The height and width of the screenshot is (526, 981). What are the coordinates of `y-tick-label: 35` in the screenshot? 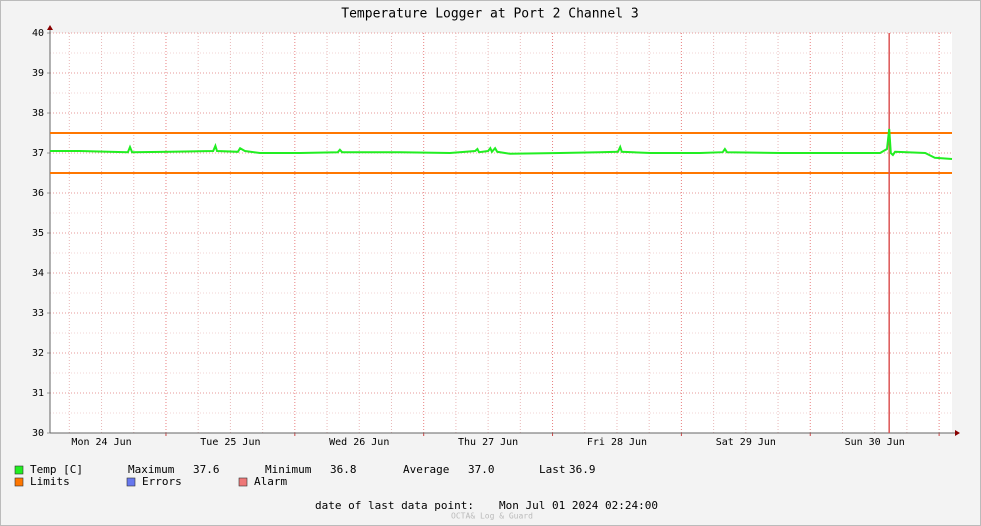 It's located at (38, 233).